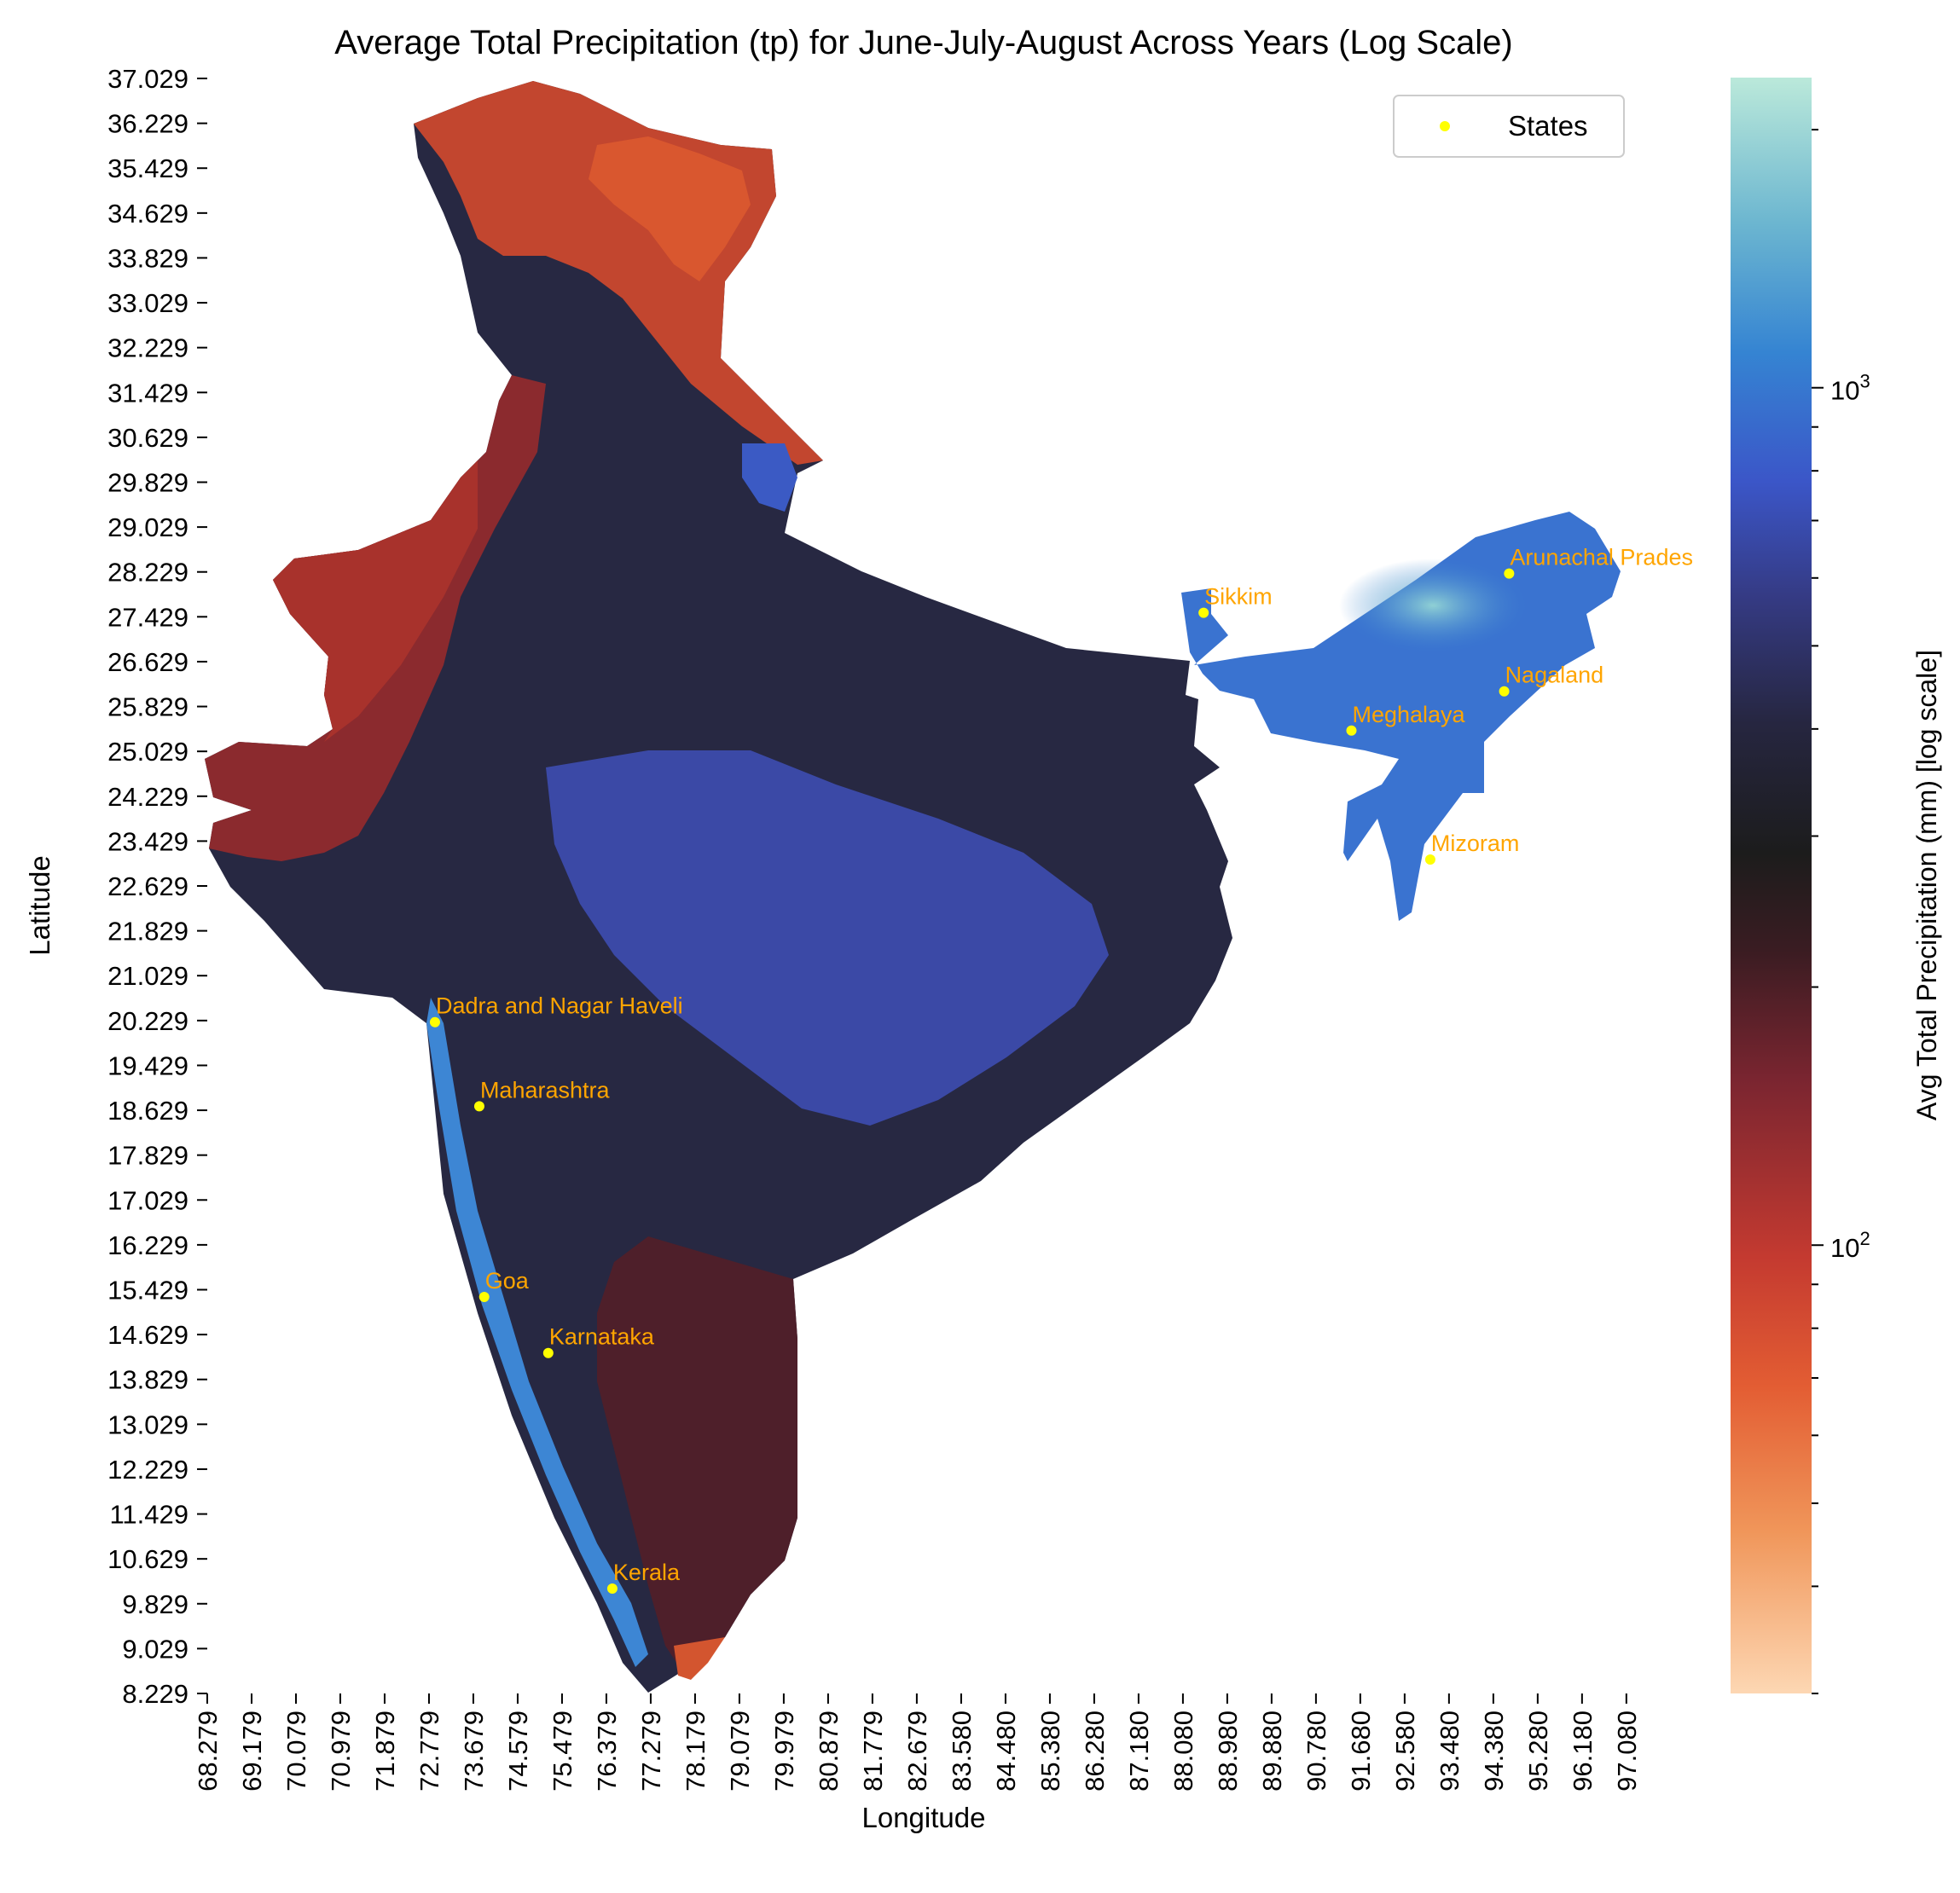  I want to click on x-tick-label: 70.079, so click(296, 1751).